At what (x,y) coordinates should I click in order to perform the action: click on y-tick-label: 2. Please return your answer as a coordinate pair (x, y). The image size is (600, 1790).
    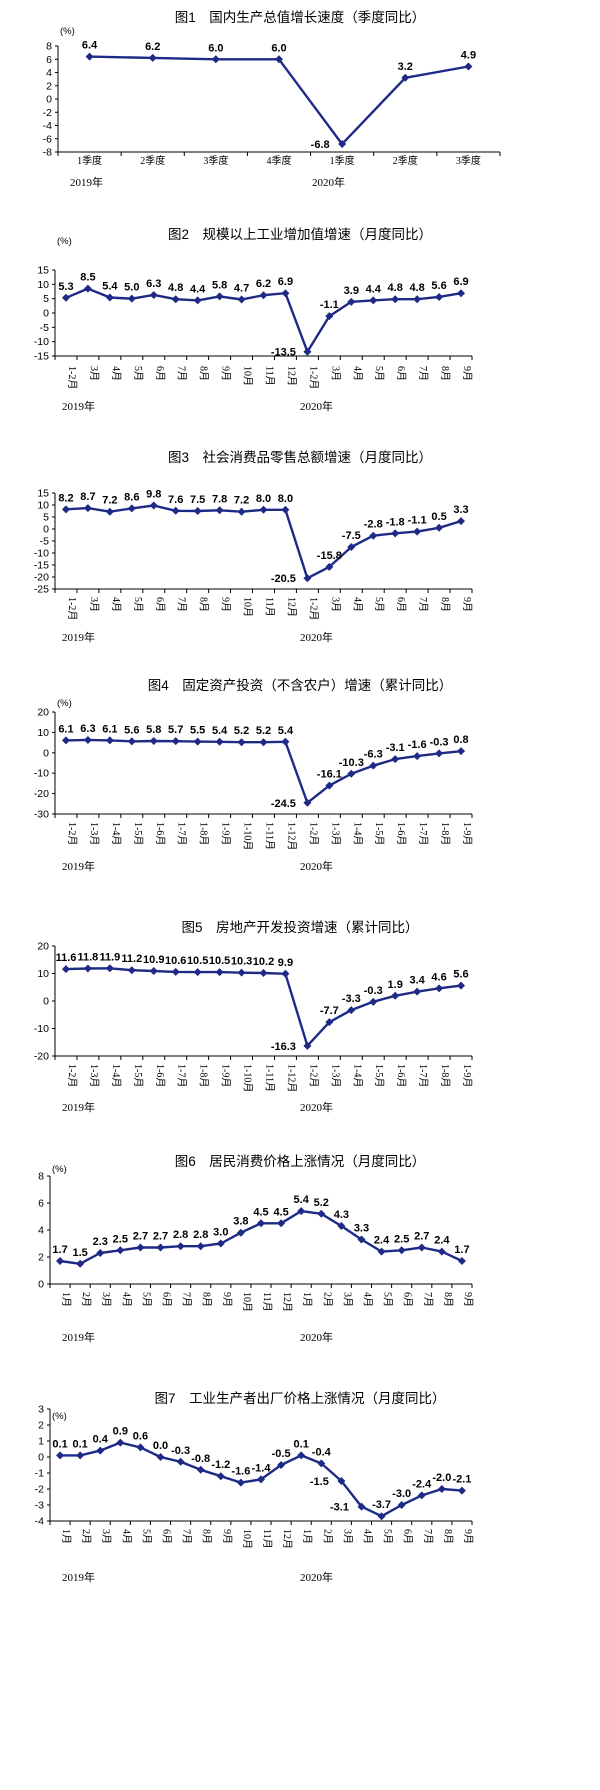
    Looking at the image, I should click on (49, 86).